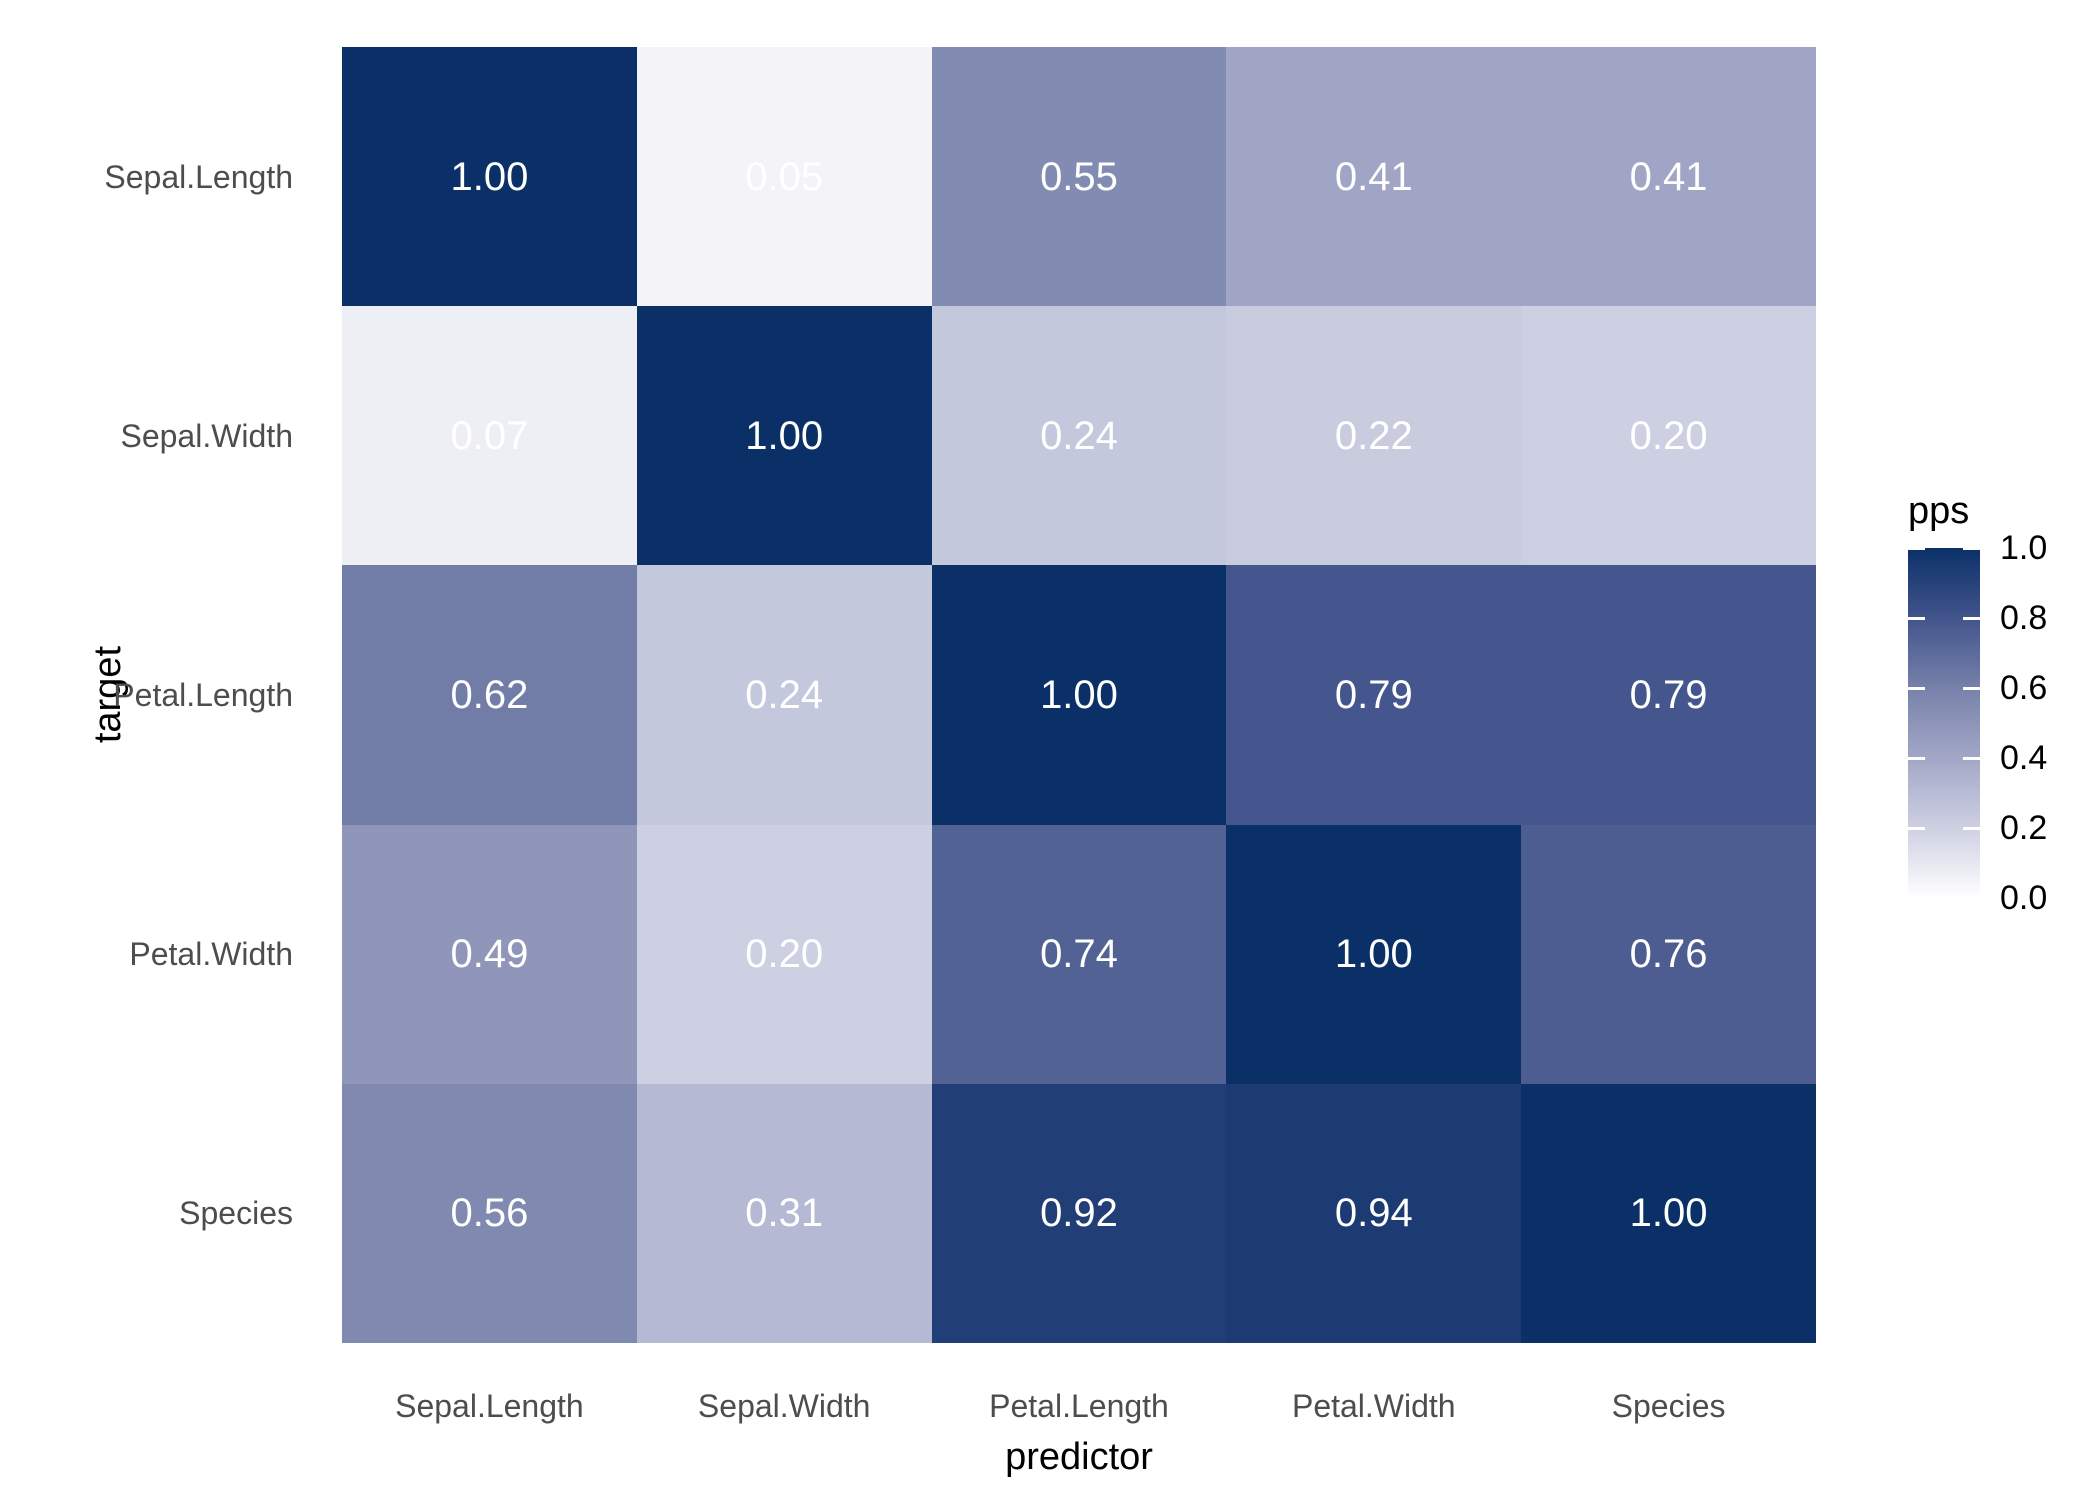 The image size is (2100, 1500). I want to click on legend-tick-labels: 1.0 0.8 0.6 0.4 0.2 0.0, so click(2045, 723).